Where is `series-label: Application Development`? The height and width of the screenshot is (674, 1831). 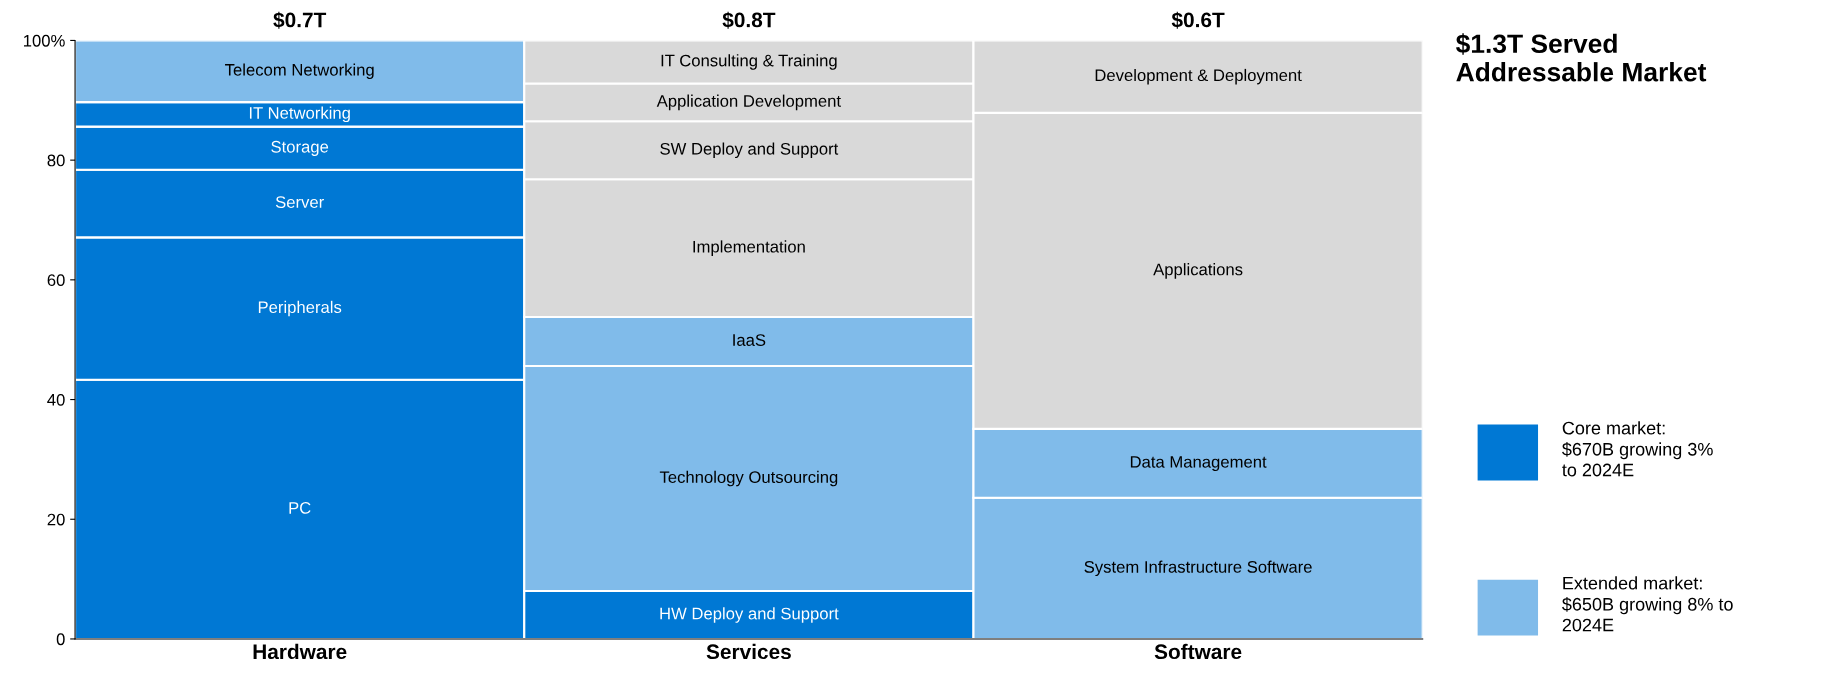 series-label: Application Development is located at coordinates (748, 102).